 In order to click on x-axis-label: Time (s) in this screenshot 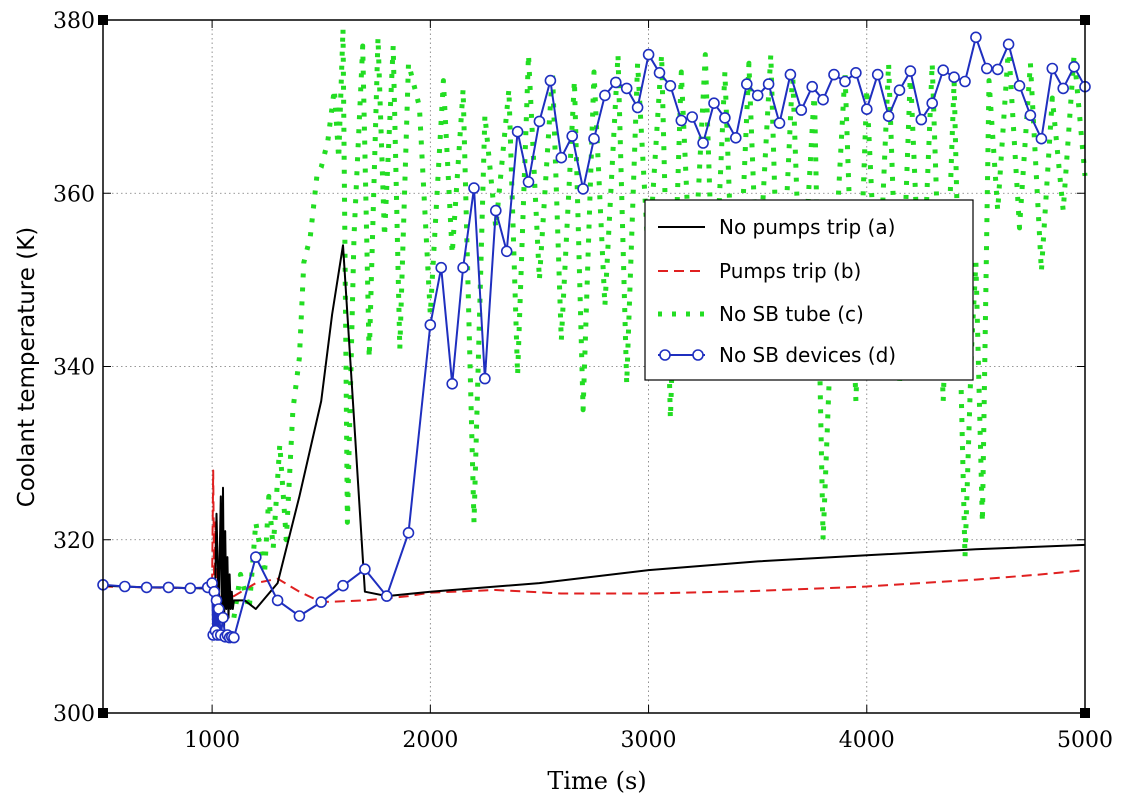, I will do `click(596, 781)`.